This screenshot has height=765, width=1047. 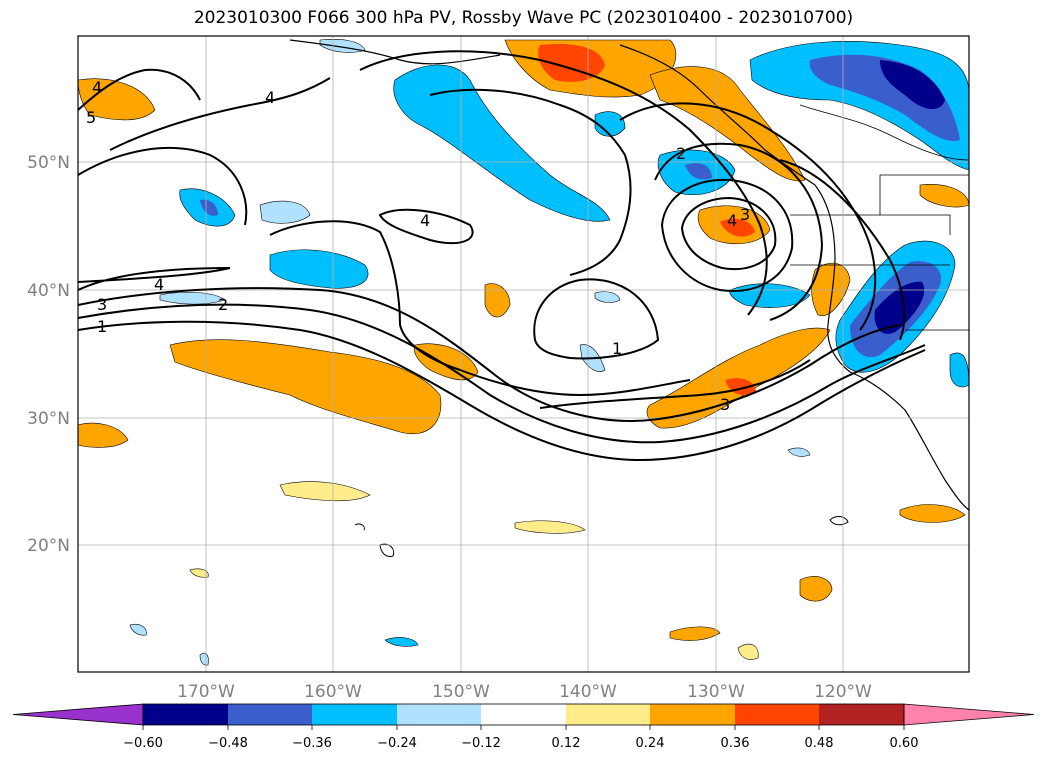 What do you see at coordinates (312, 743) in the screenshot?
I see `colorbar-tick-label: −0.36` at bounding box center [312, 743].